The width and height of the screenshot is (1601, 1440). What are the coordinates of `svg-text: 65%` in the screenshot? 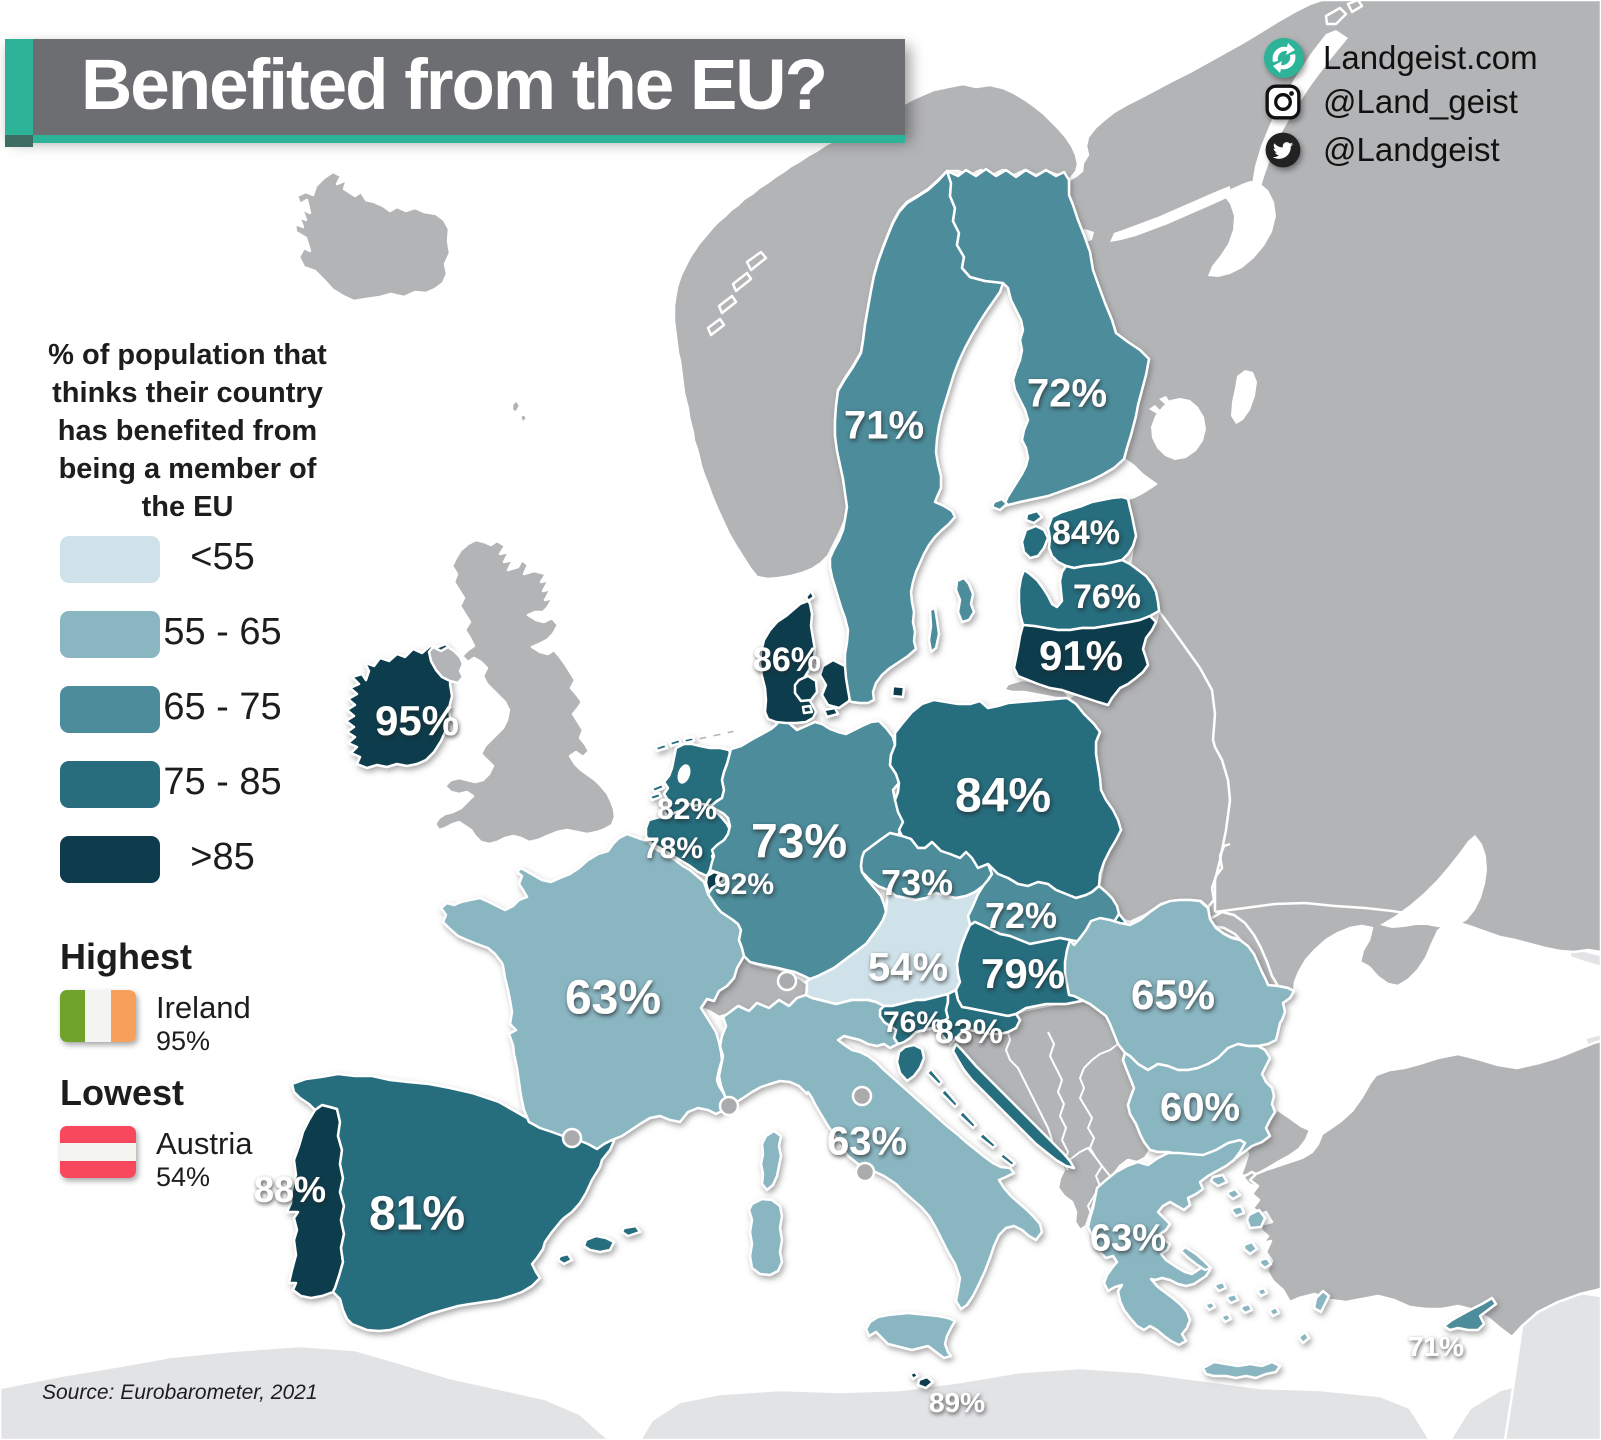 It's located at (1173, 994).